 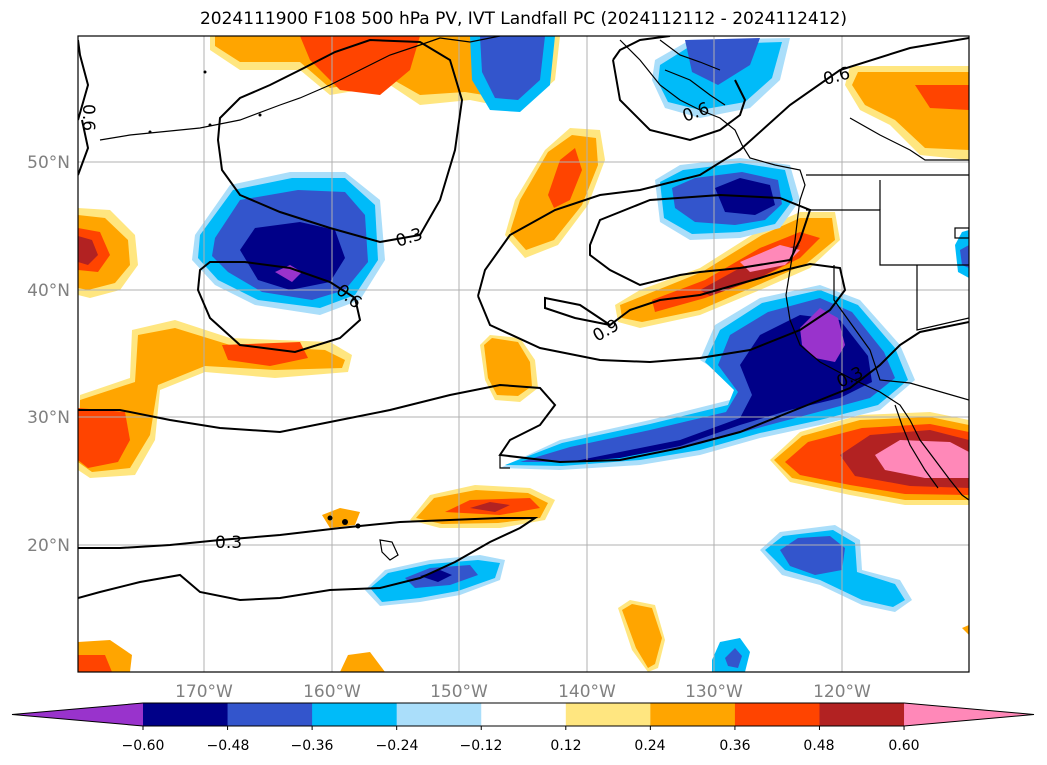 I want to click on longitude-tick-labels: 170°W 160°W 150°W 140°W 130°W 120°W, so click(x=523, y=691).